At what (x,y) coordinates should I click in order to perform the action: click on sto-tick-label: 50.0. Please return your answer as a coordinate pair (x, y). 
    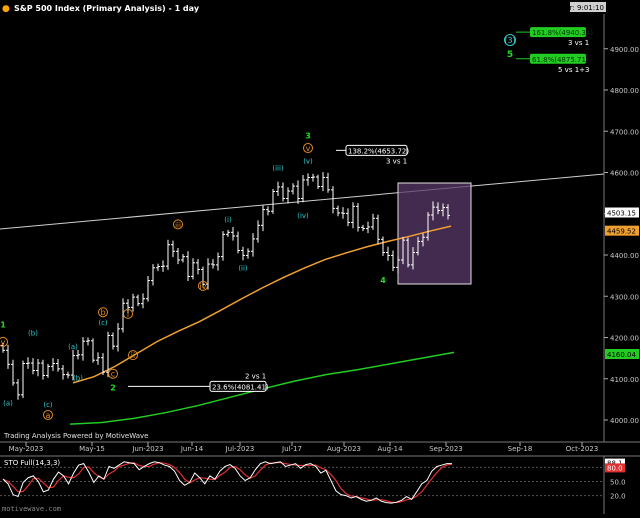
    Looking at the image, I should click on (618, 483).